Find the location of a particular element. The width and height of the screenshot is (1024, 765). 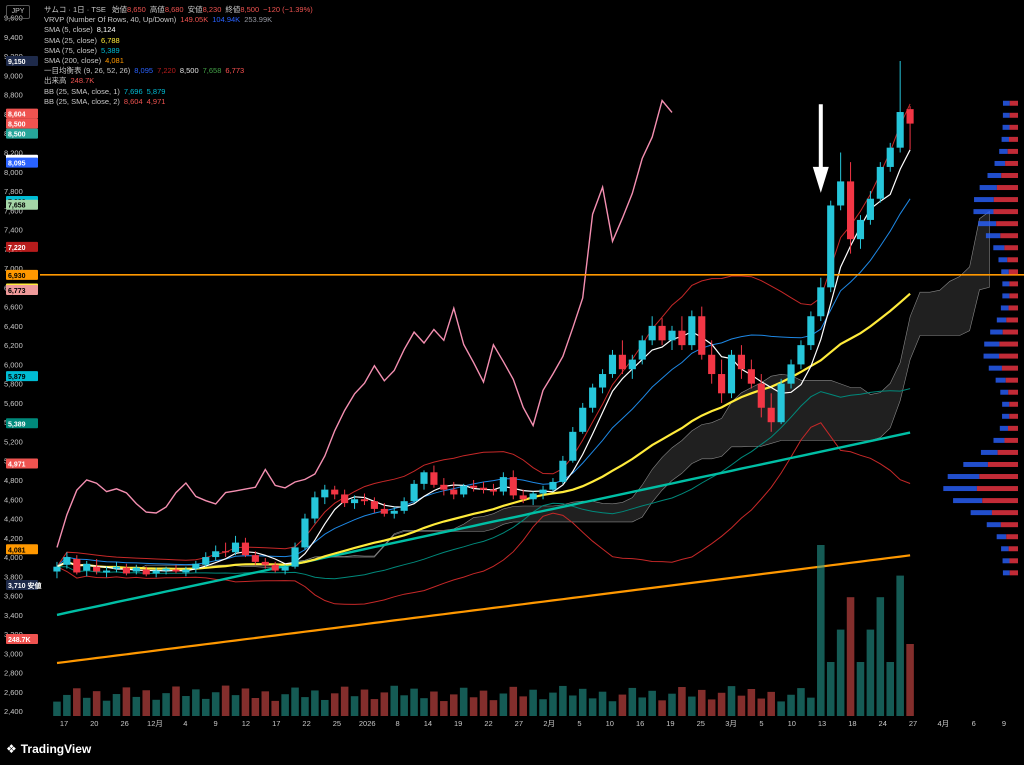

indicator-row: SMA (25, close) 6,788 is located at coordinates (178, 41).